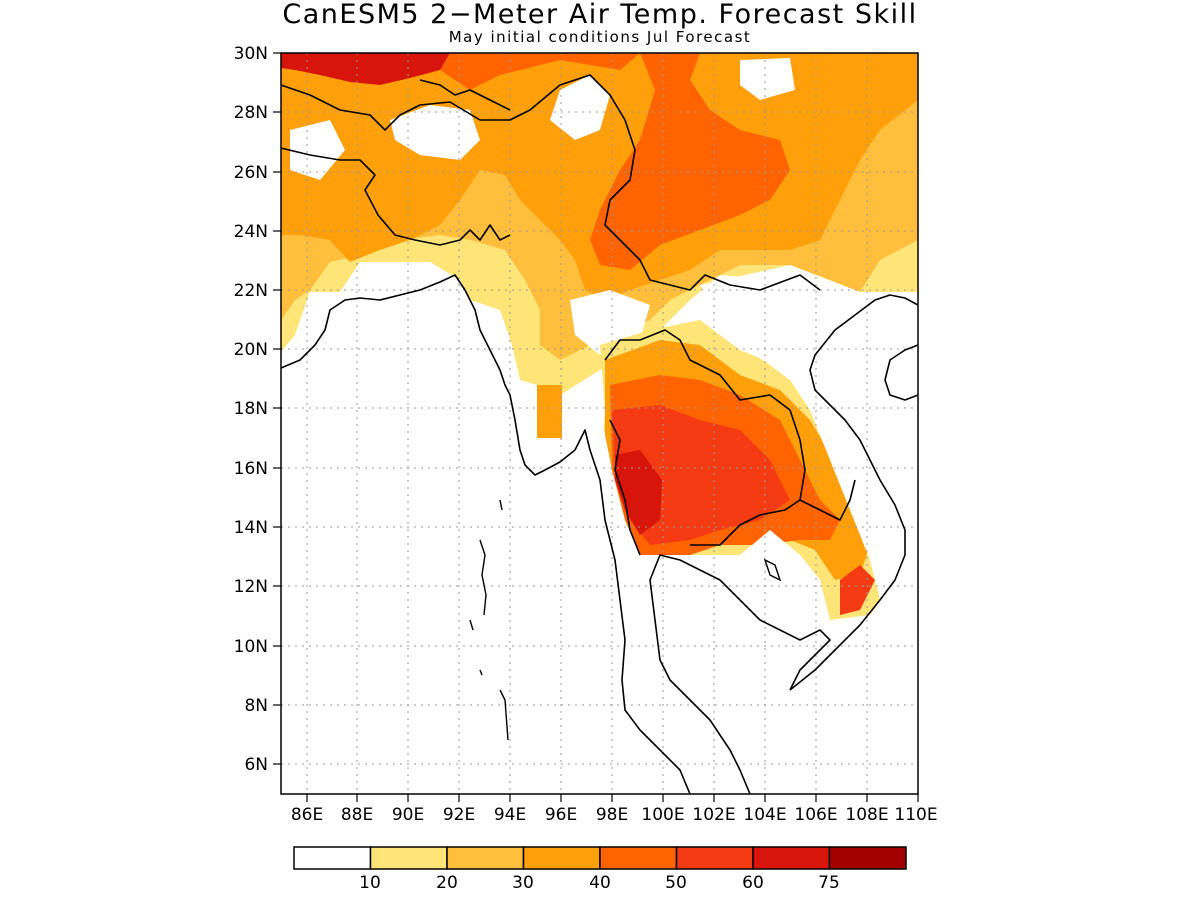 Image resolution: width=1200 pixels, height=900 pixels. I want to click on skill-region-darkorange, so click(575, 161).